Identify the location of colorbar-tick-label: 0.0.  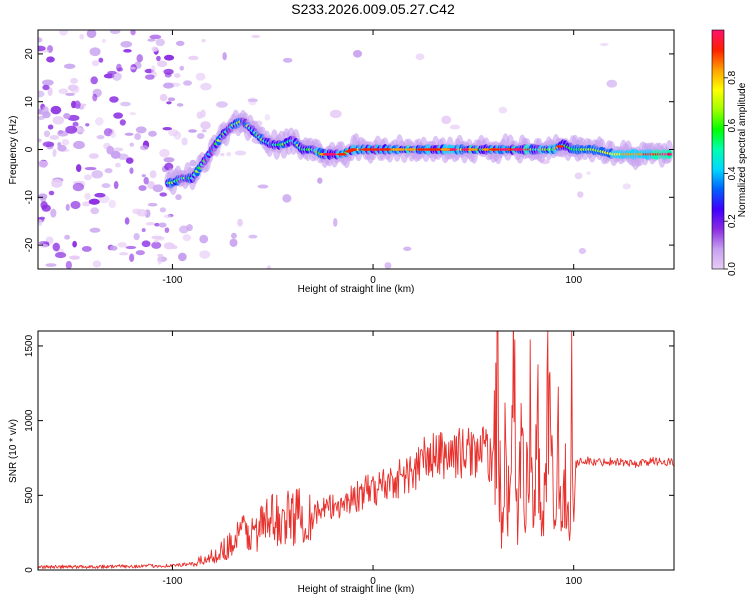
(732, 269).